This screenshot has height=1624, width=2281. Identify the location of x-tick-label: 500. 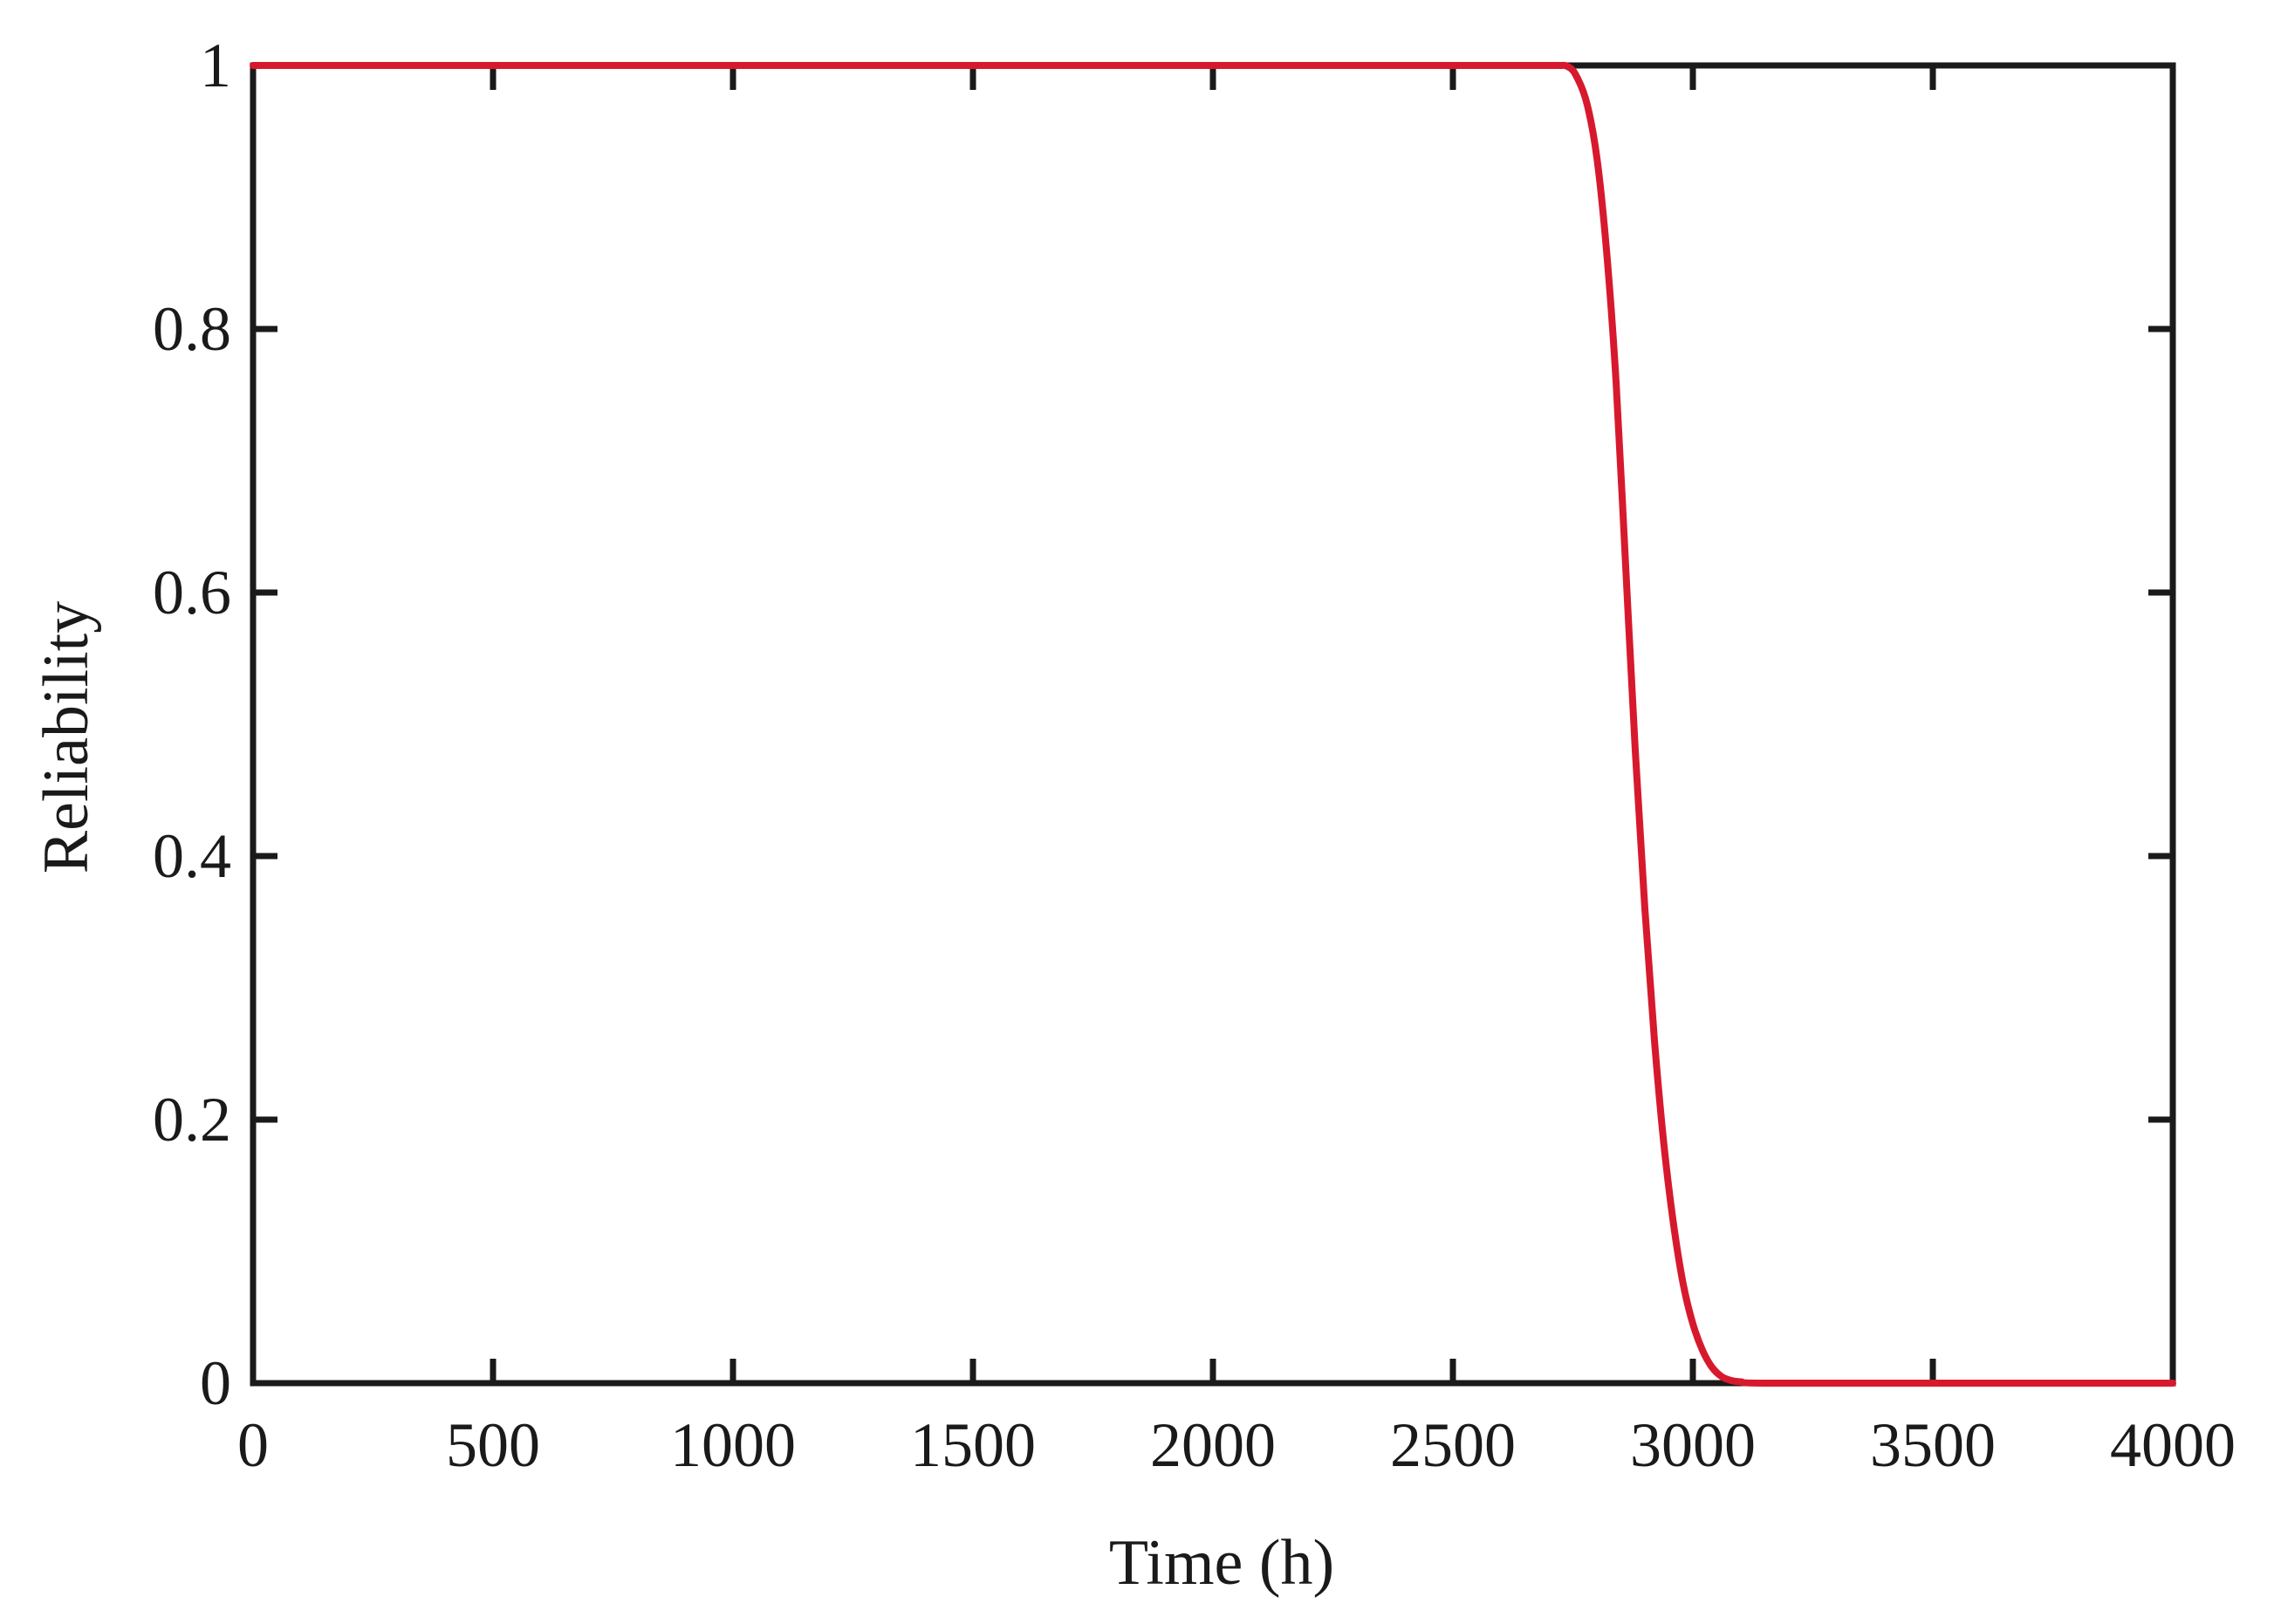
(493, 1445).